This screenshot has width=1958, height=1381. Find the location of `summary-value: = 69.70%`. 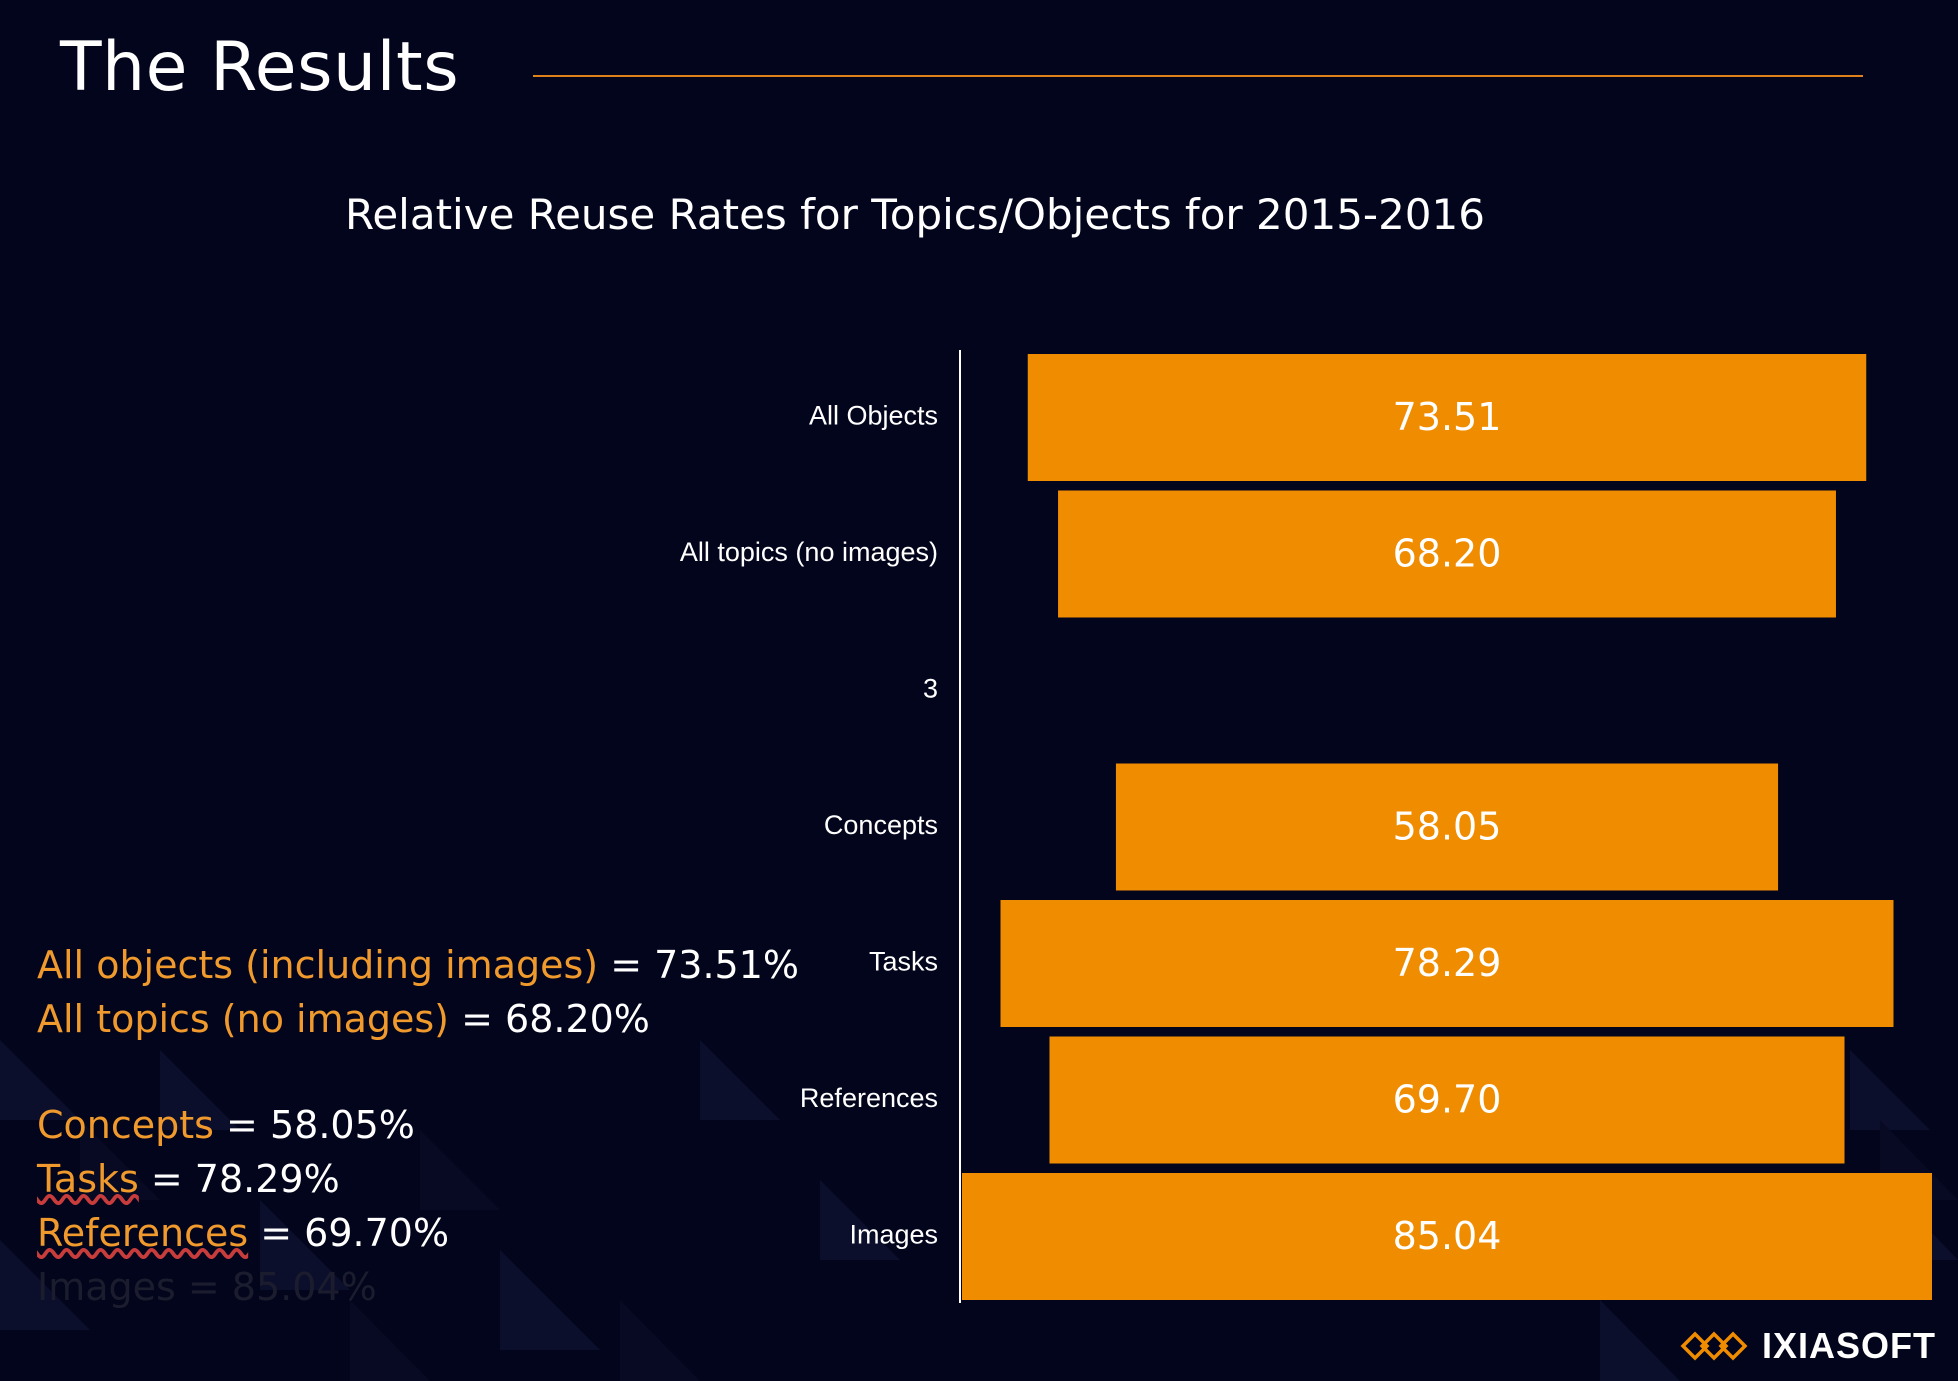

summary-value: = 69.70% is located at coordinates (349, 1233).